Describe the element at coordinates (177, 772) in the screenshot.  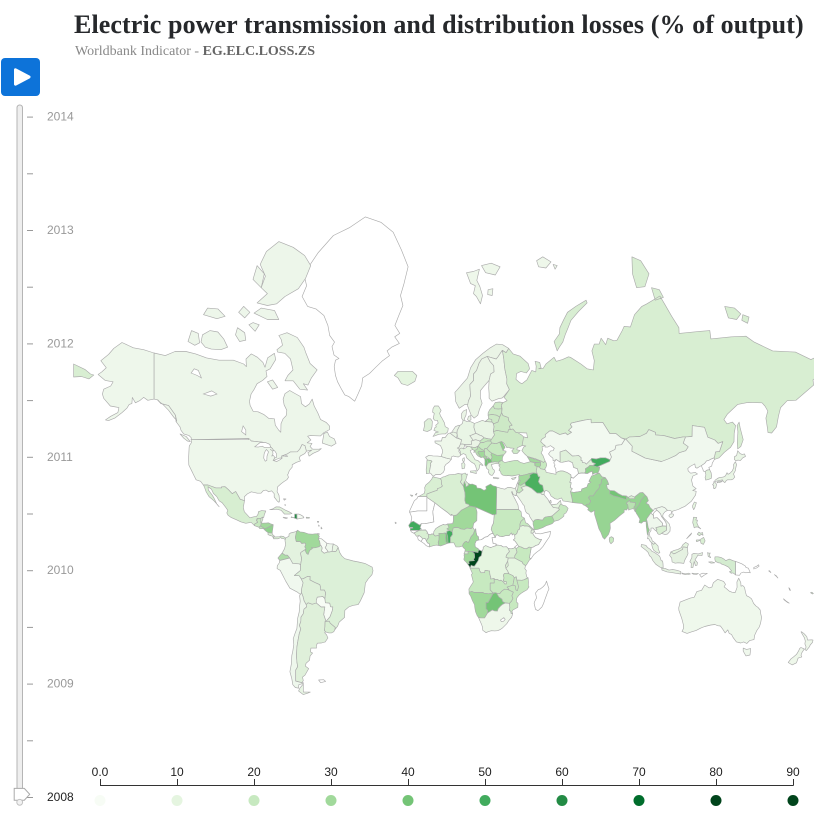
I see `svg-text: 10` at that location.